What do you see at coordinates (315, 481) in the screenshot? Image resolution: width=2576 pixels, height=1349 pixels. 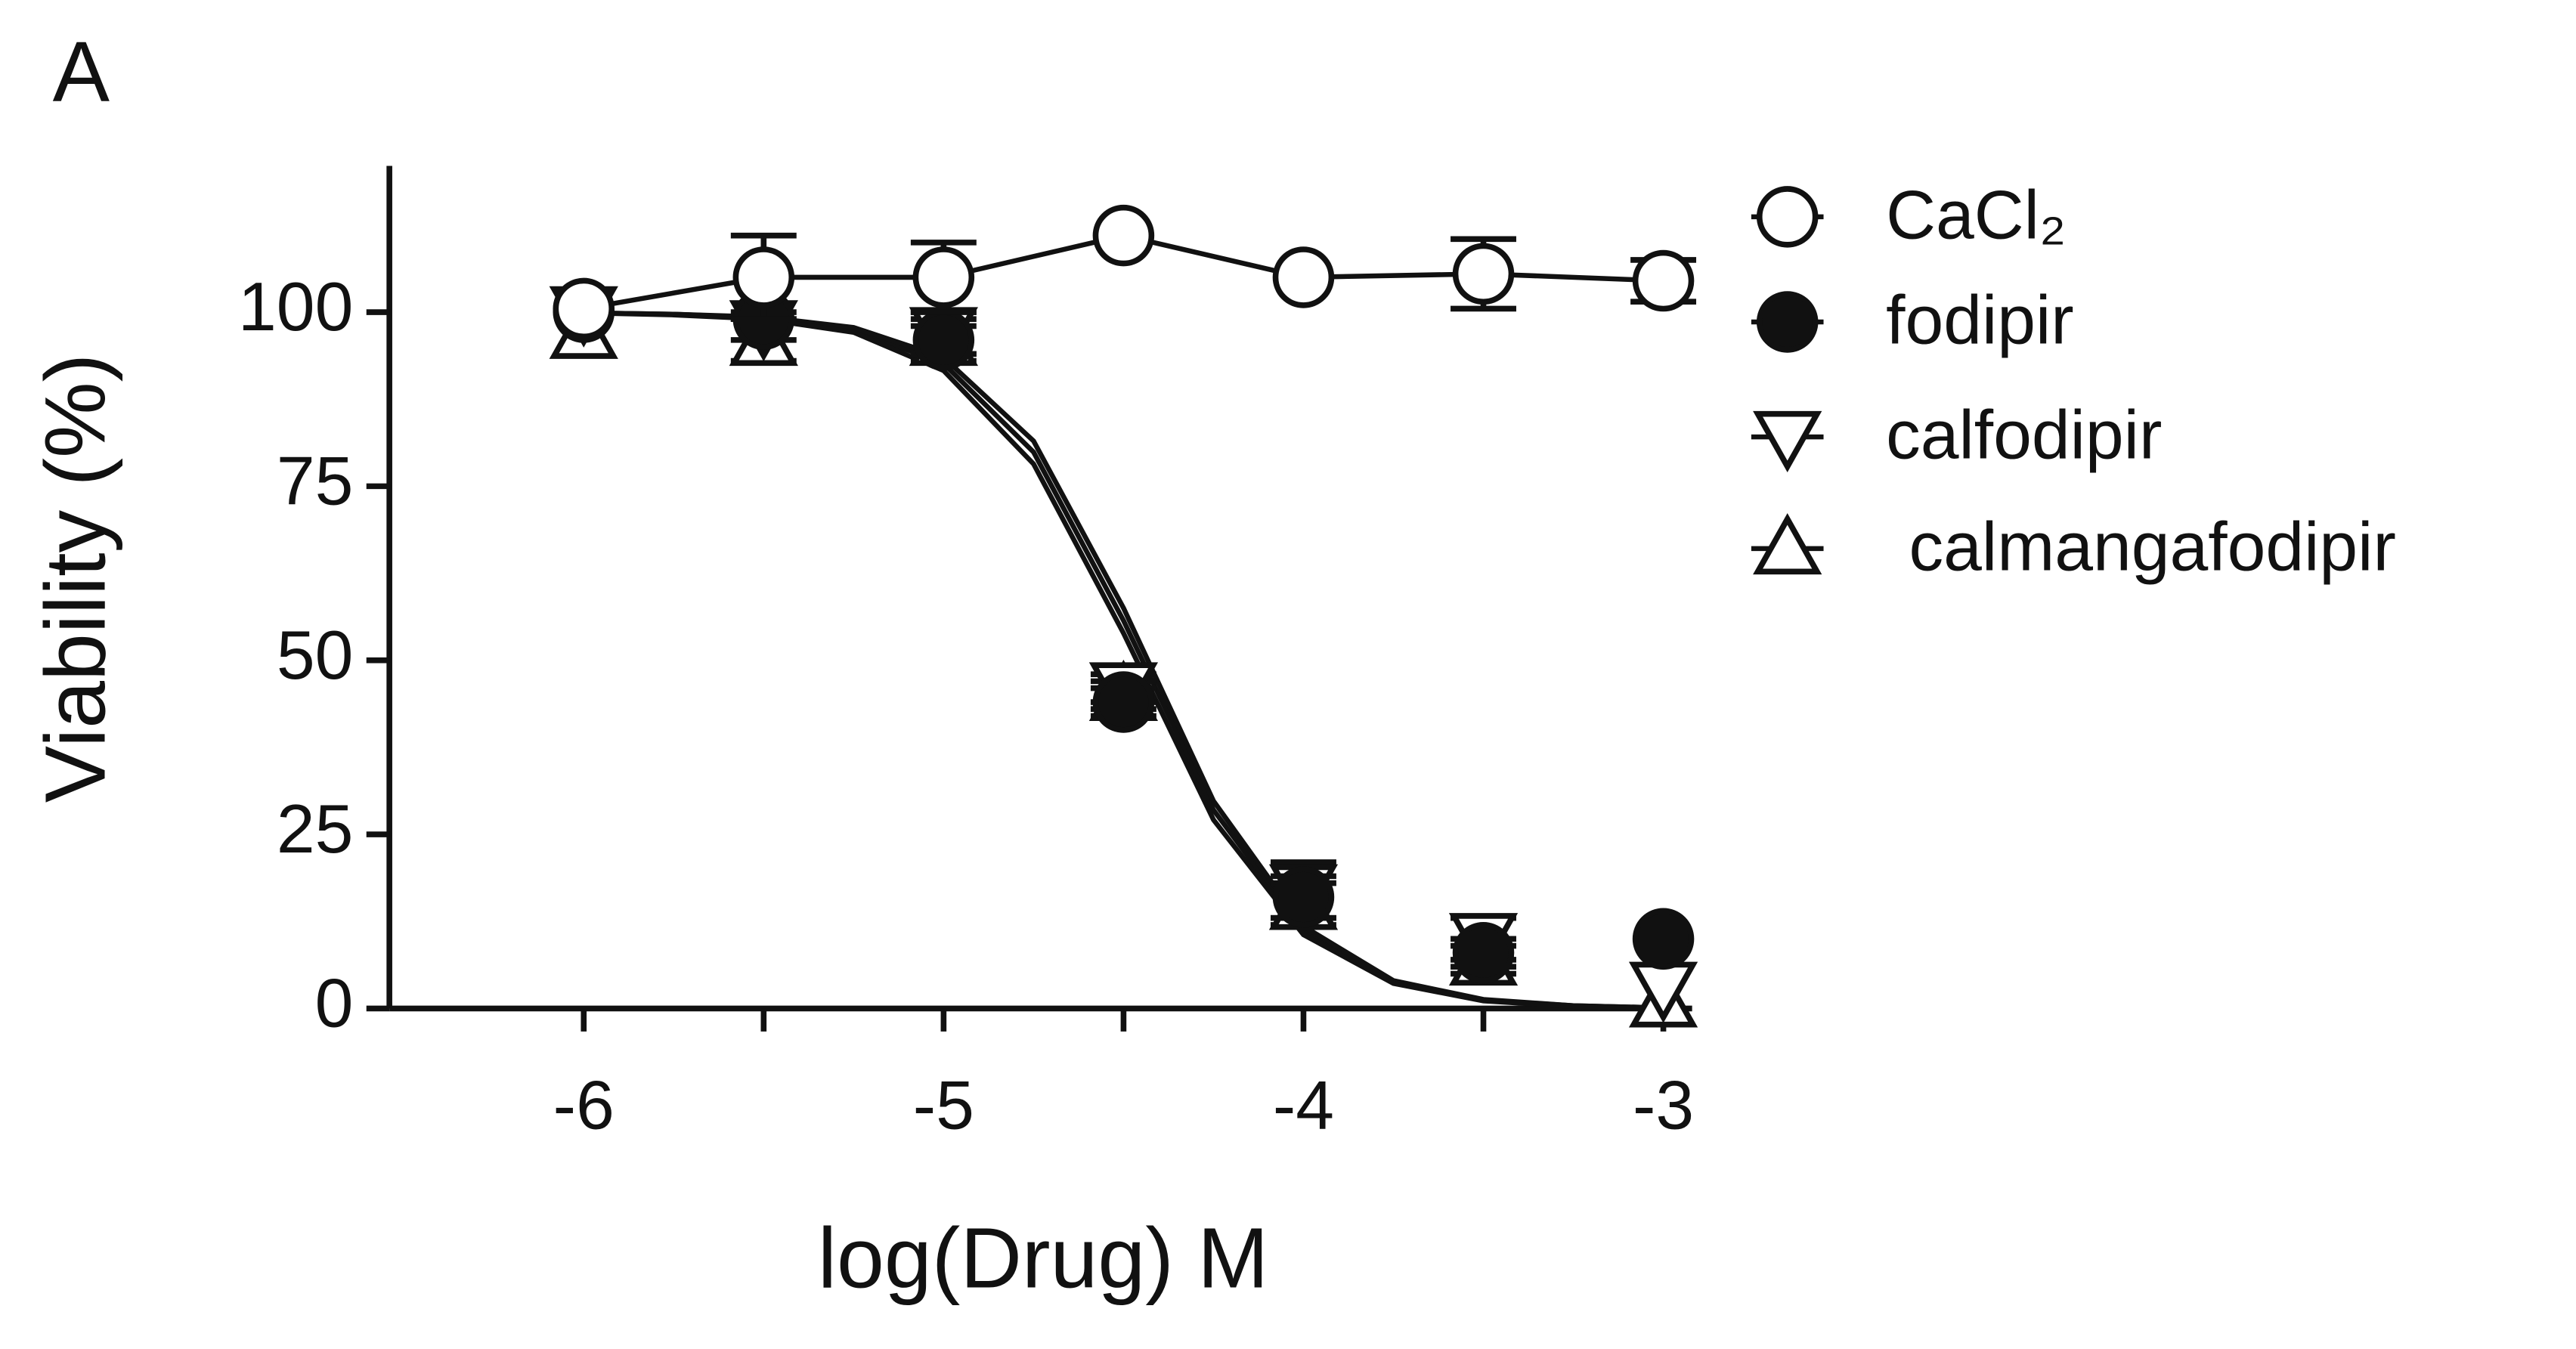 I see `y-tick-label: 75` at bounding box center [315, 481].